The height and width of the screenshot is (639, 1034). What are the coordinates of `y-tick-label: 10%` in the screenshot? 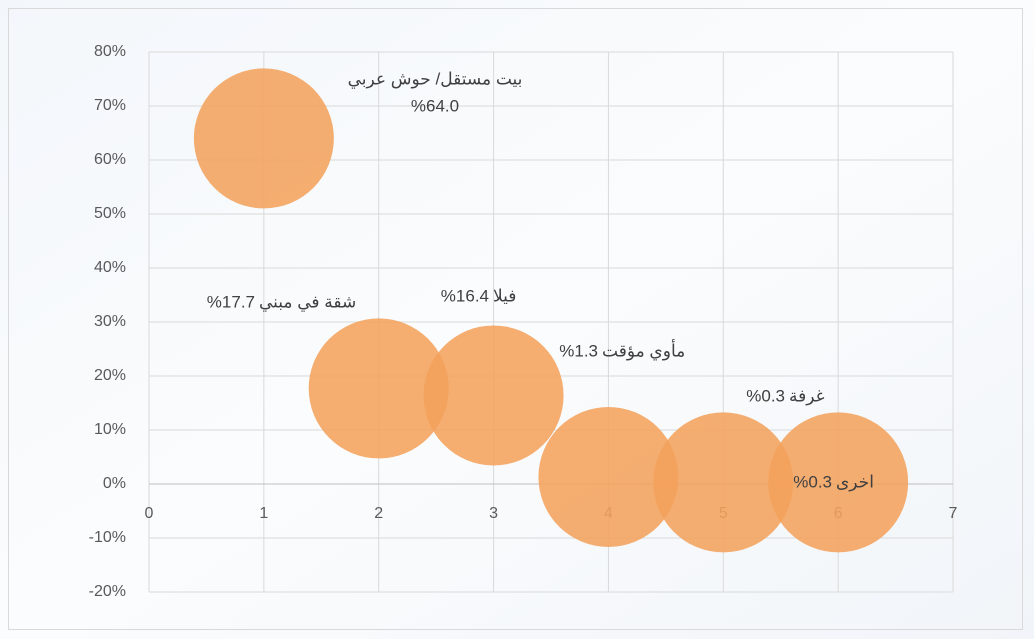 It's located at (110, 429).